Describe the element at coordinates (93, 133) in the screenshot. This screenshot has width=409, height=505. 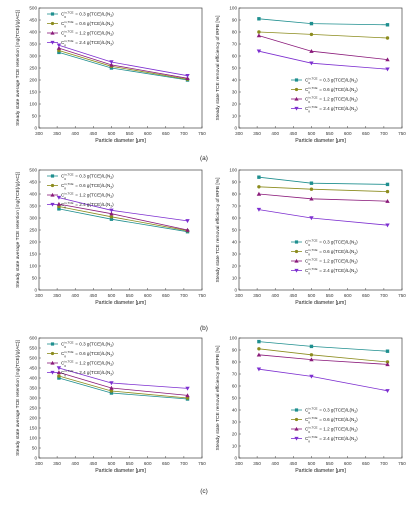
I see `x-tick-label: 450` at that location.